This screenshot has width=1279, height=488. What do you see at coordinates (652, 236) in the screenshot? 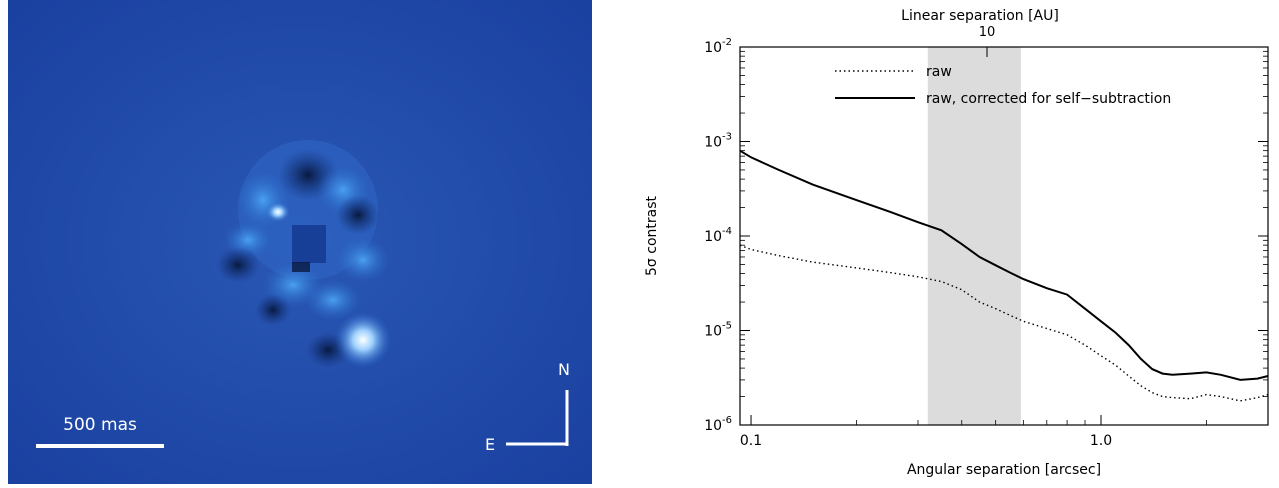
I see `y-axis-title: 5σ contrast` at bounding box center [652, 236].